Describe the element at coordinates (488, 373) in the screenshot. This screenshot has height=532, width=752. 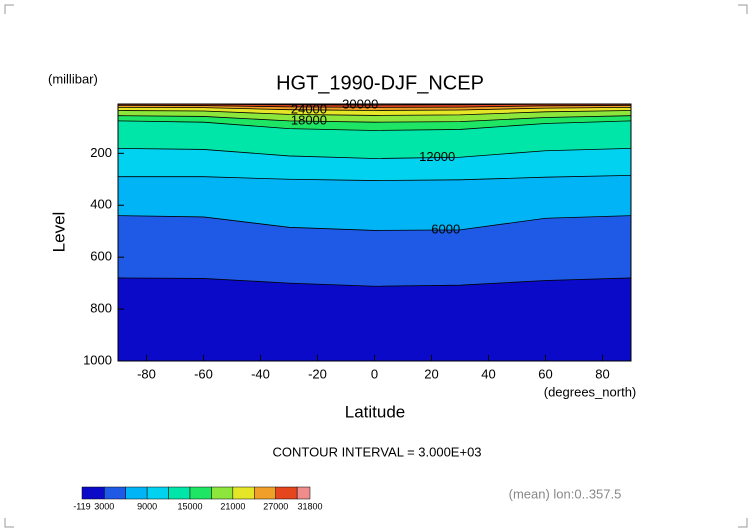
I see `x-tick-label: 40` at that location.